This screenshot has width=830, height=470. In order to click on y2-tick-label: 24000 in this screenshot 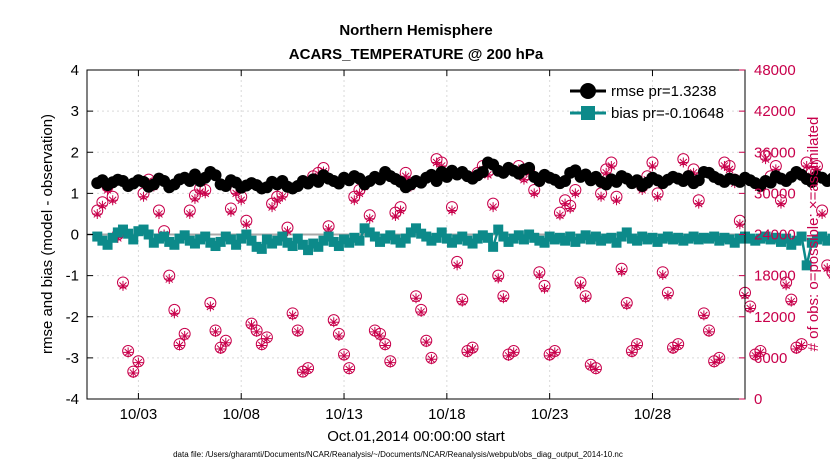, I will do `click(775, 235)`.